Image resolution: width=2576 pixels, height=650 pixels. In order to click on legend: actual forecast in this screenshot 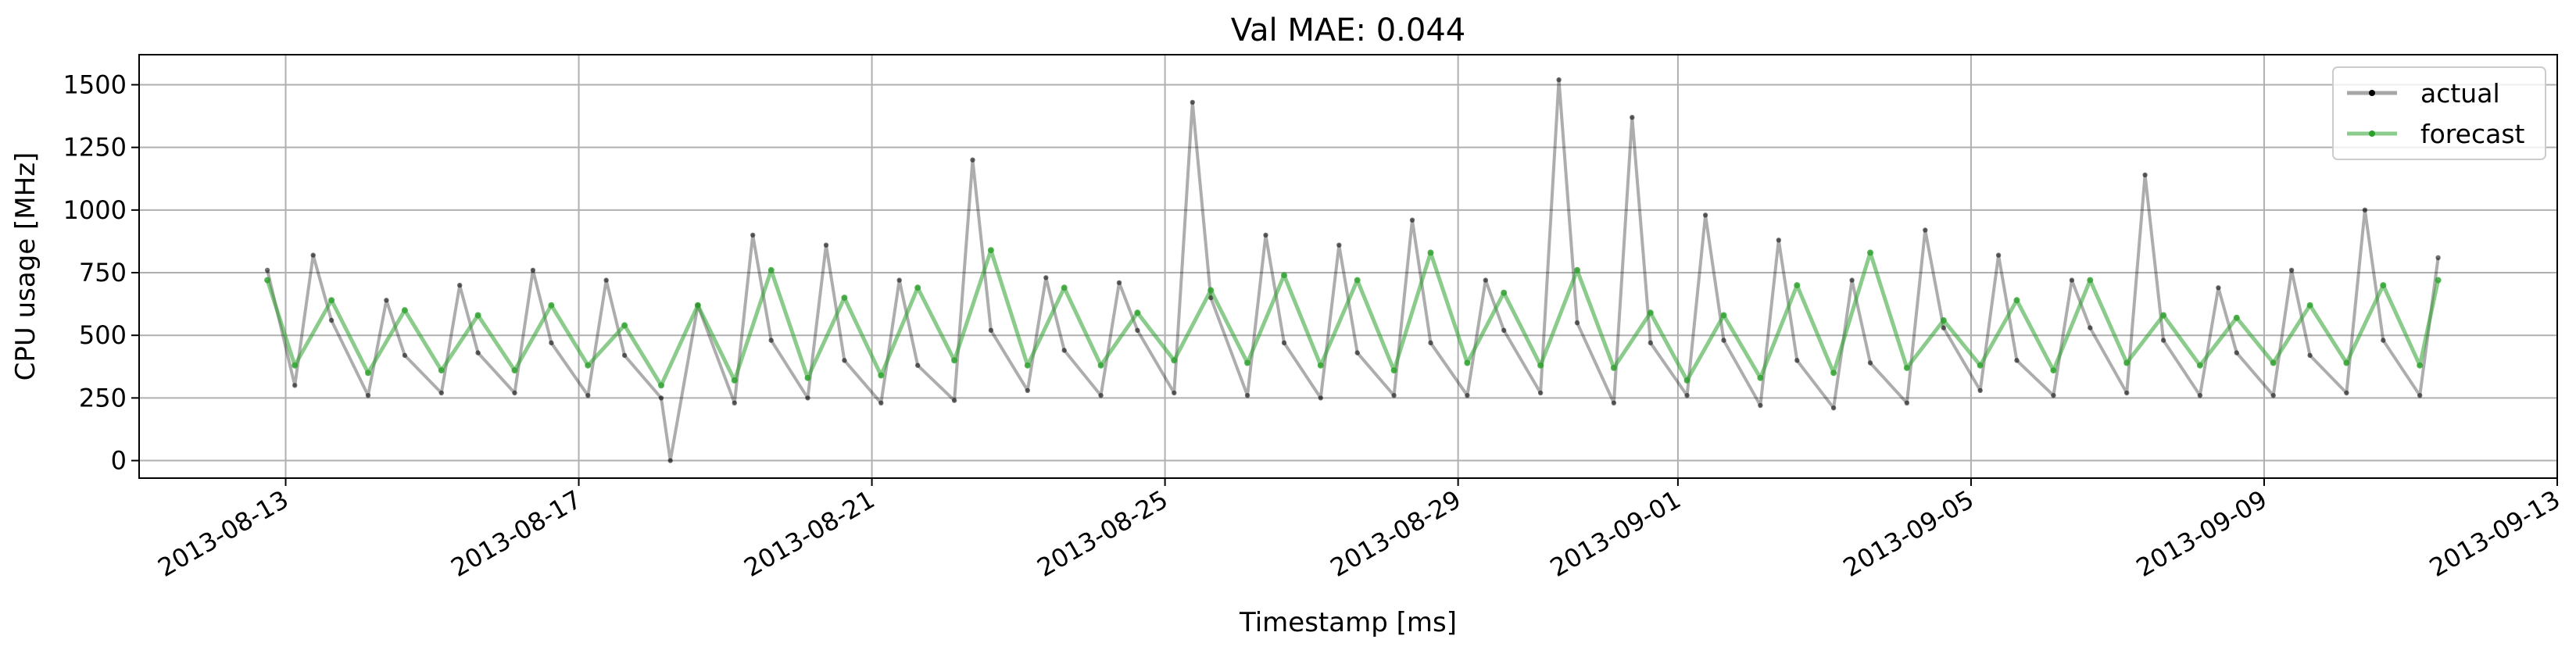, I will do `click(2439, 113)`.